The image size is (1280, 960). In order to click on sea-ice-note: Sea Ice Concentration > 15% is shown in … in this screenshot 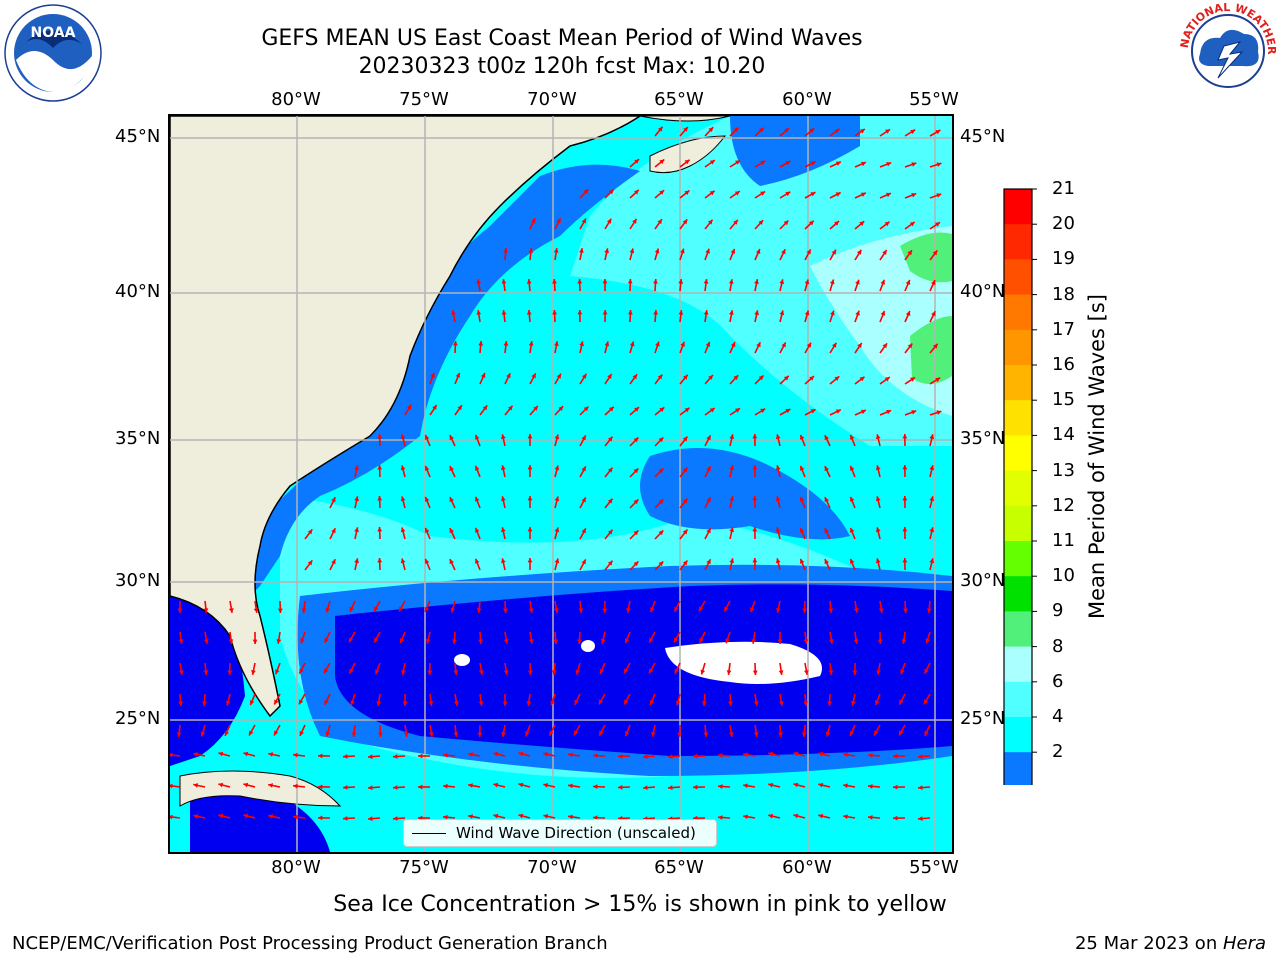, I will do `click(640, 904)`.